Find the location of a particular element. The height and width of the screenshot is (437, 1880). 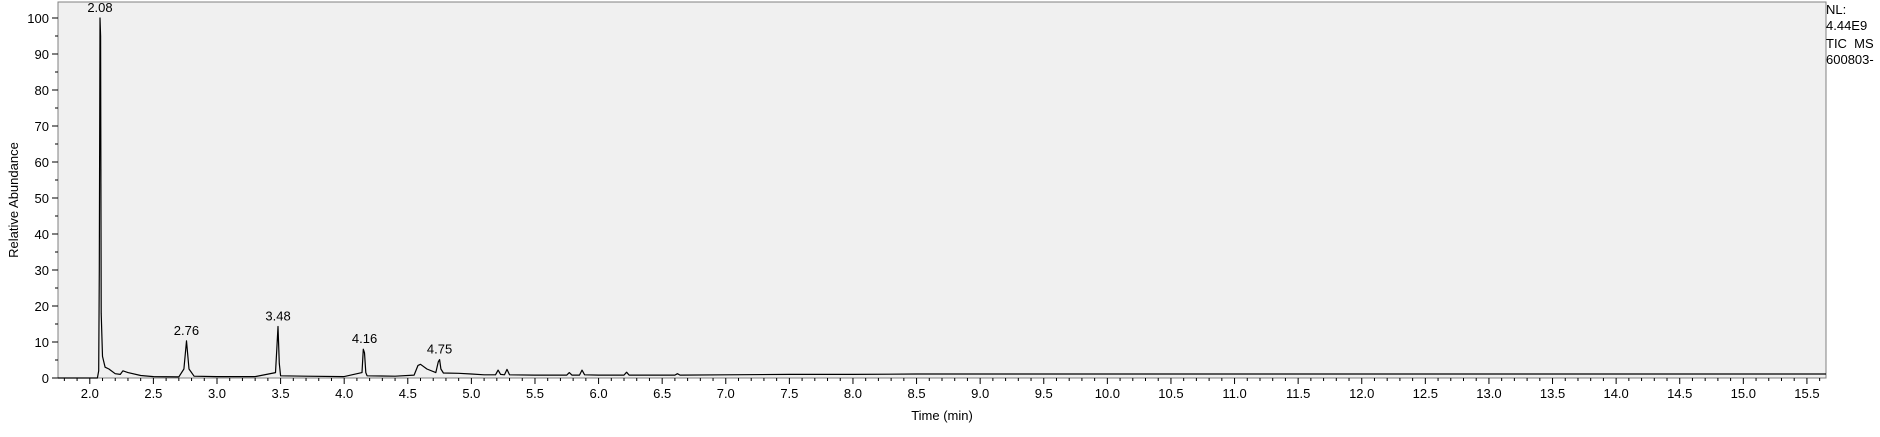

x-tick-label: 8.0 is located at coordinates (853, 393).